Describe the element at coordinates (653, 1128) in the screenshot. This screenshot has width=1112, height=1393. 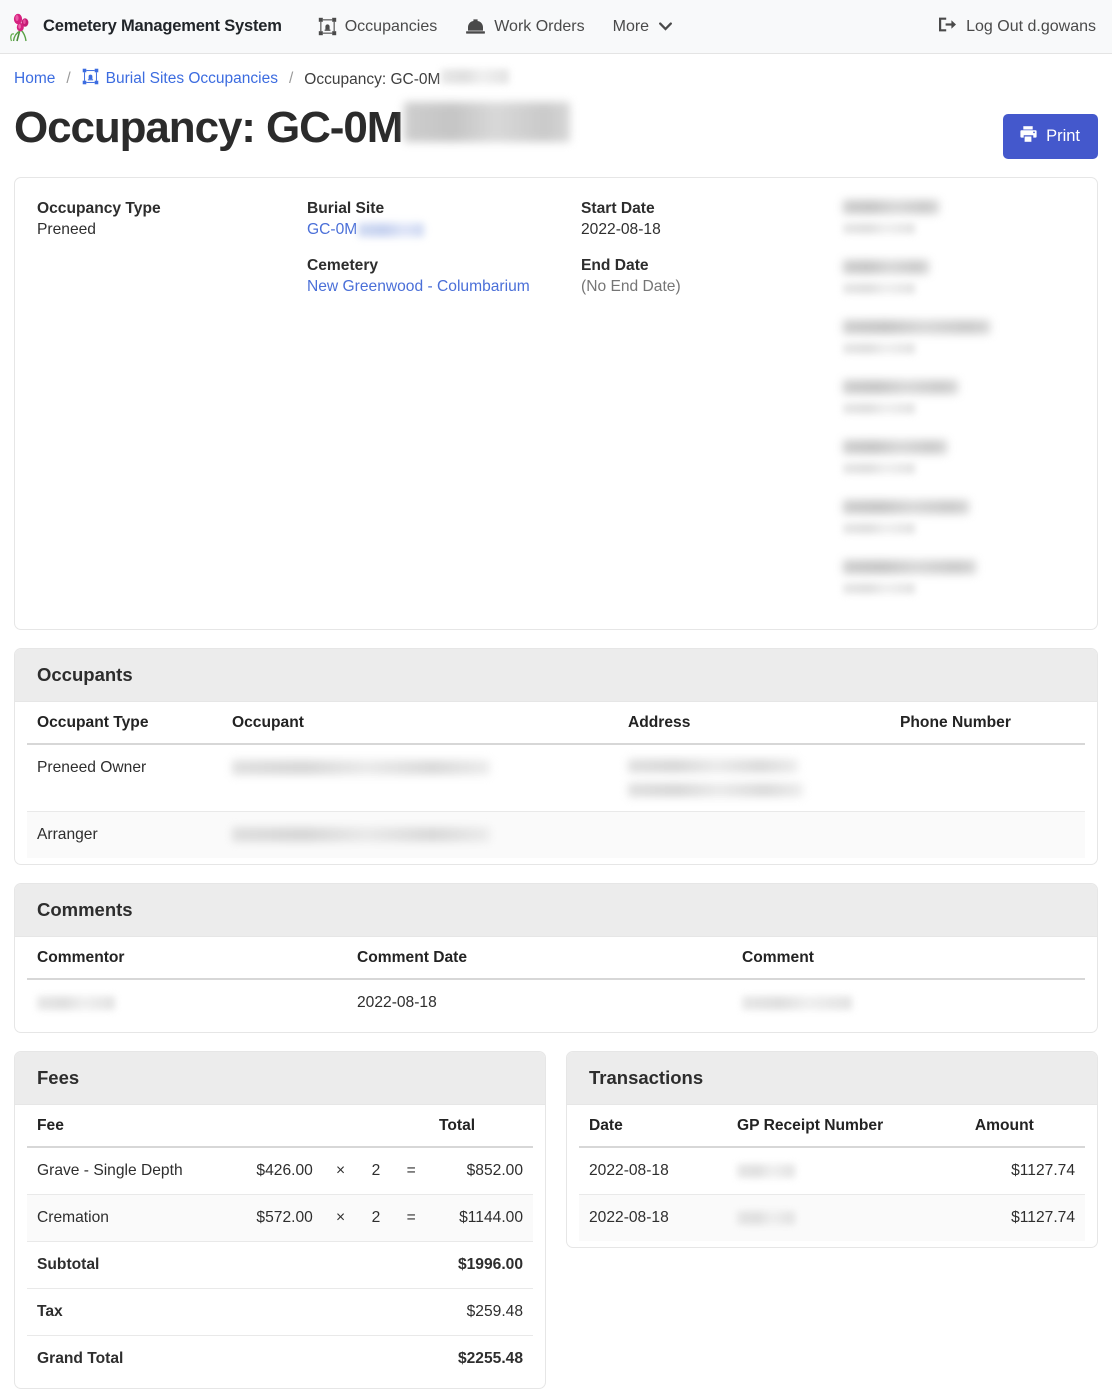
I see `column-header-date: Date` at that location.